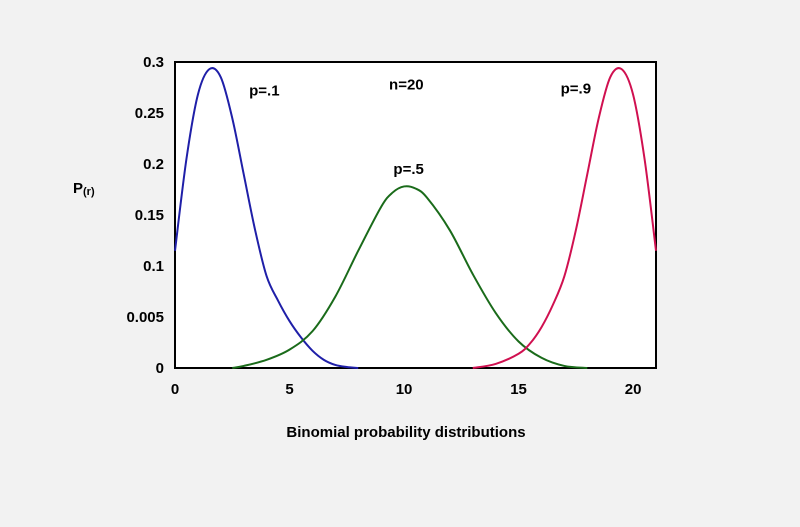  What do you see at coordinates (160, 368) in the screenshot?
I see `y-tick-label: 0` at bounding box center [160, 368].